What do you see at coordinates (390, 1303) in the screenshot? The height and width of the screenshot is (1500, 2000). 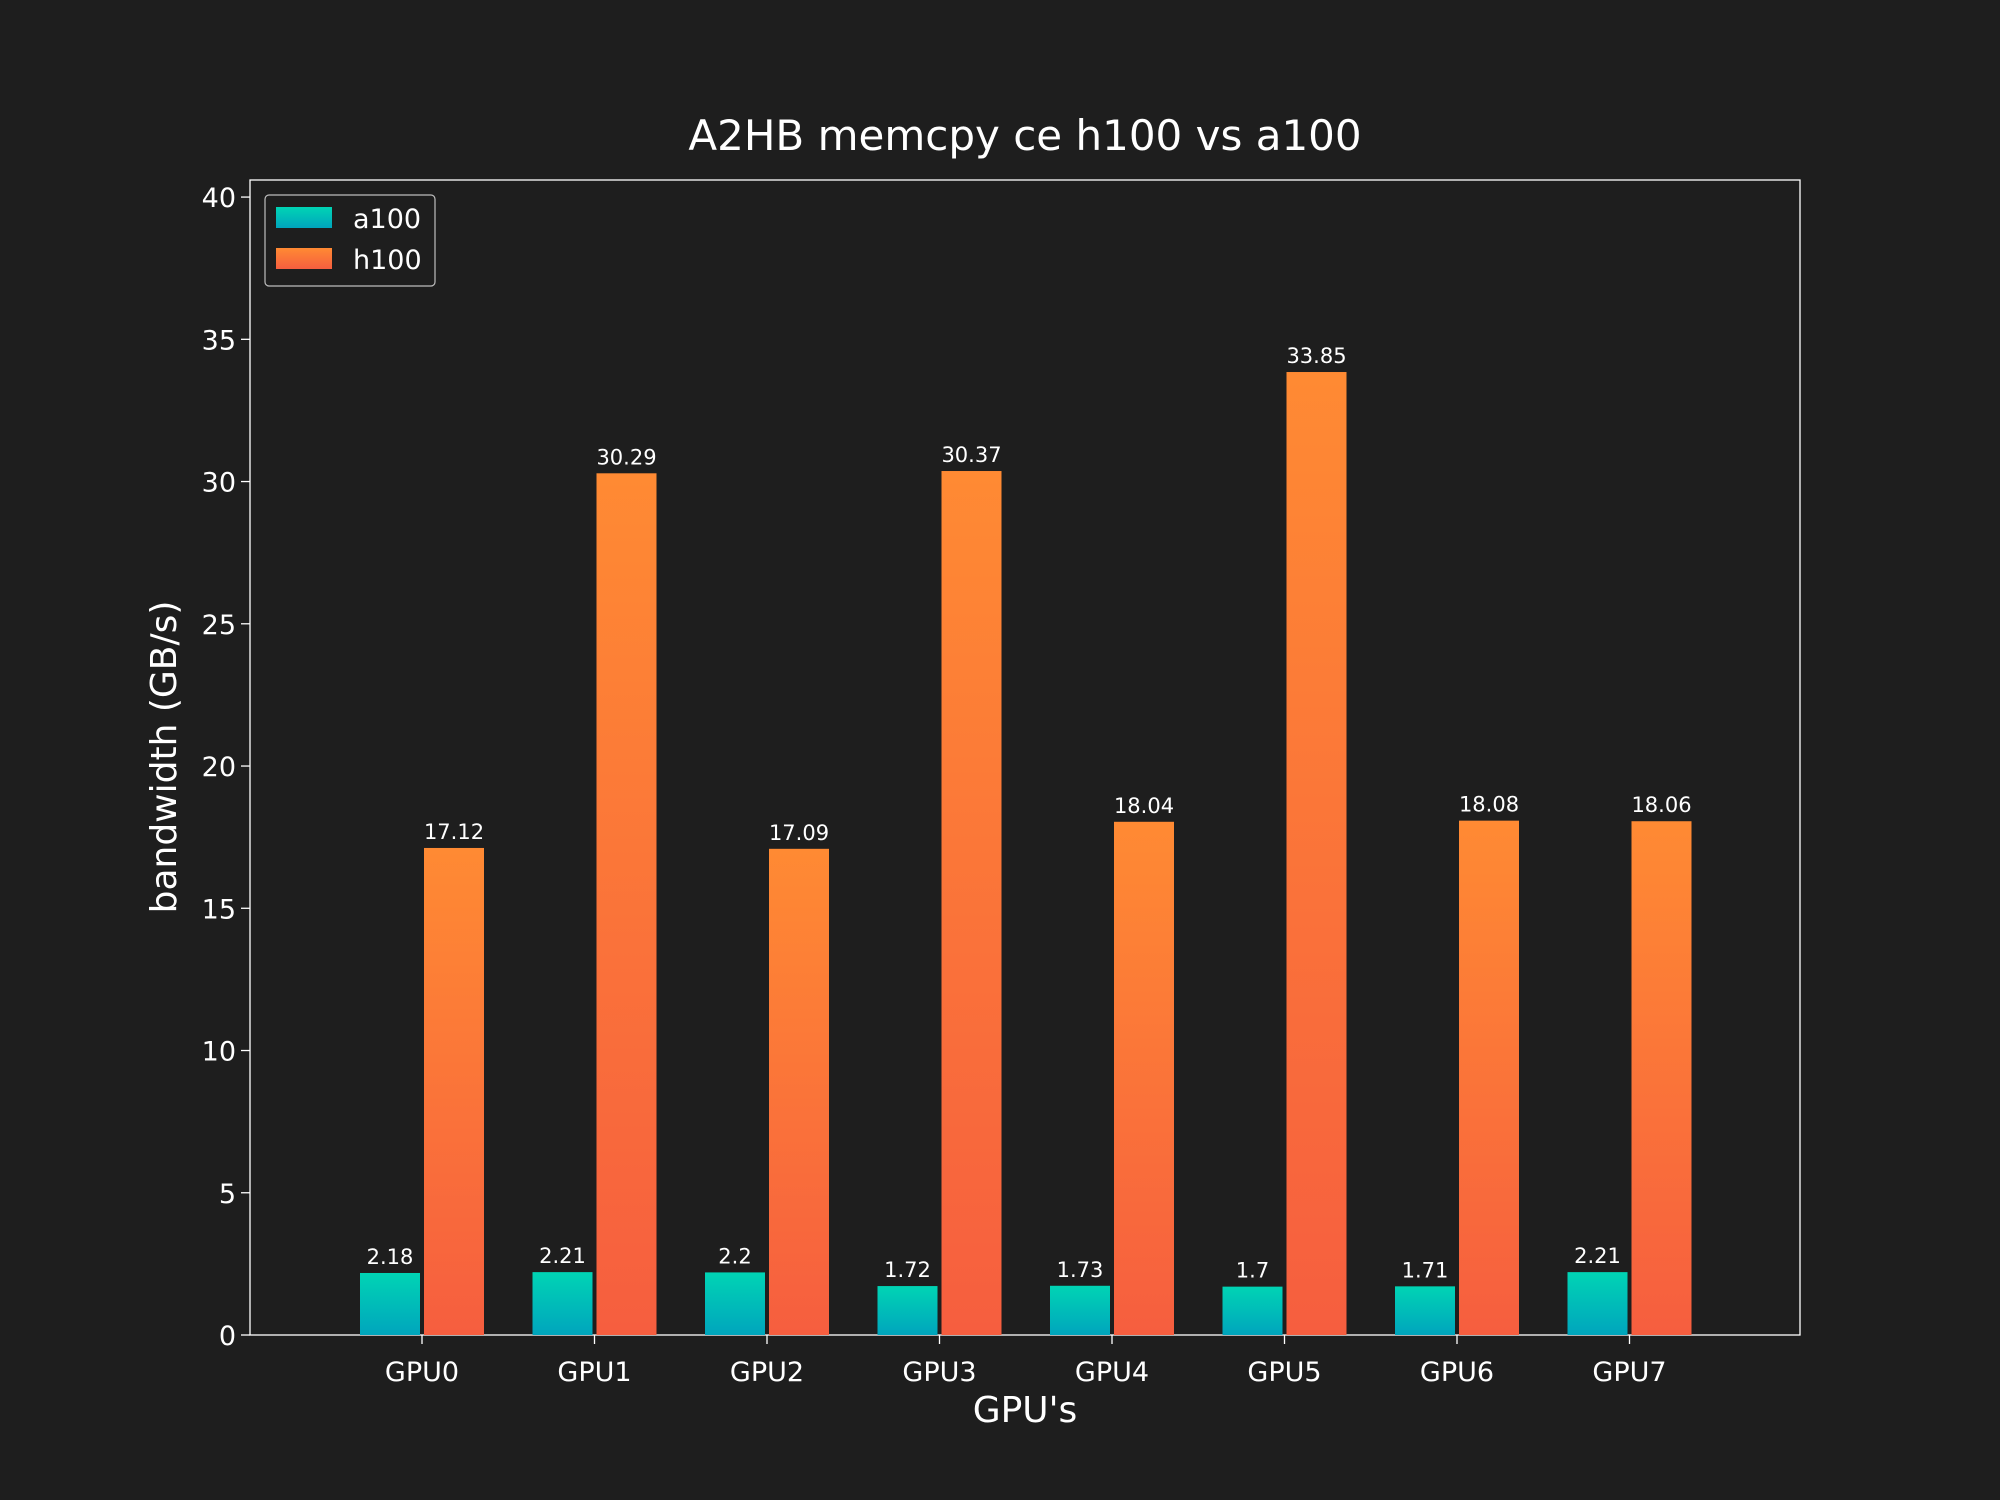 I see `bar-a100-gpu0` at bounding box center [390, 1303].